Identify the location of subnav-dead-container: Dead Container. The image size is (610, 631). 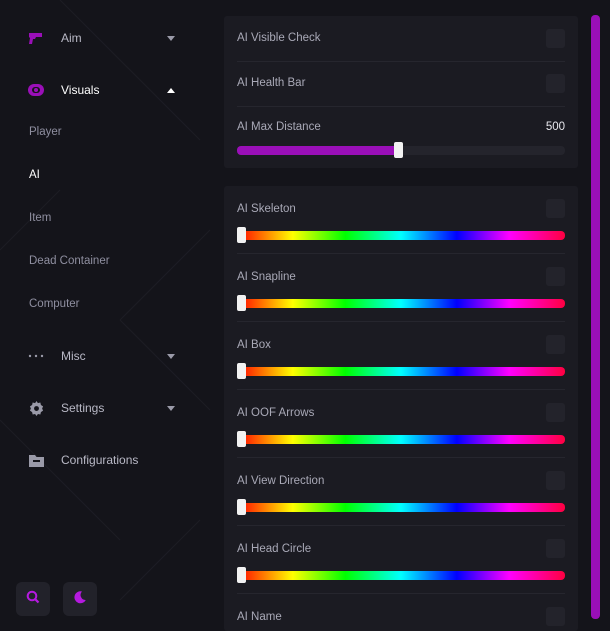
(69, 261).